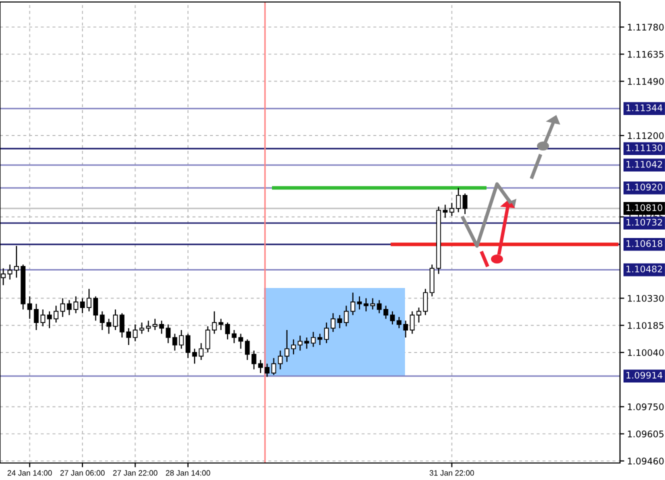 This screenshot has height=480, width=665. What do you see at coordinates (644, 375) in the screenshot?
I see `ref-line-label: 1.09914` at bounding box center [644, 375].